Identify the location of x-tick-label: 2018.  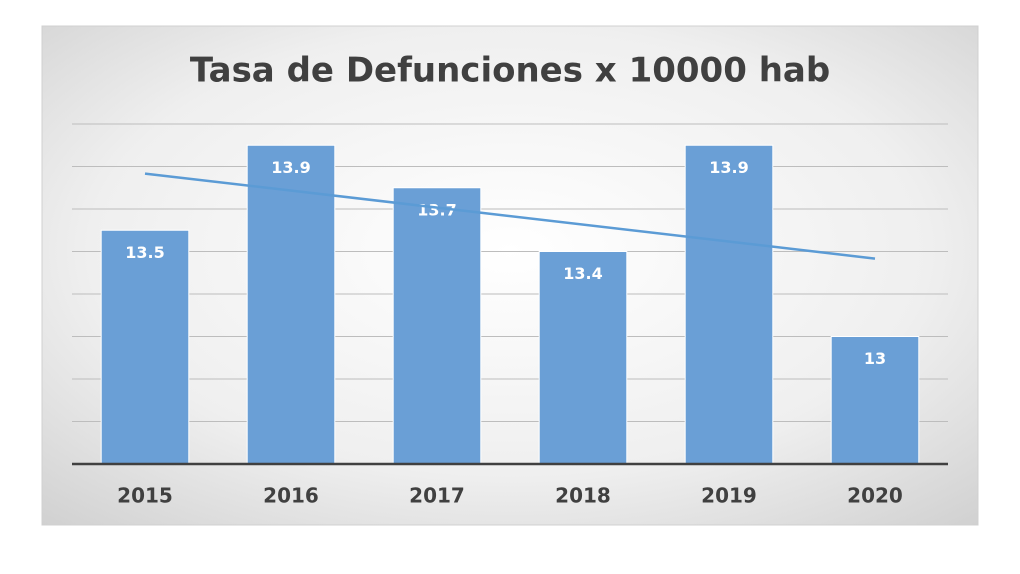
(583, 496).